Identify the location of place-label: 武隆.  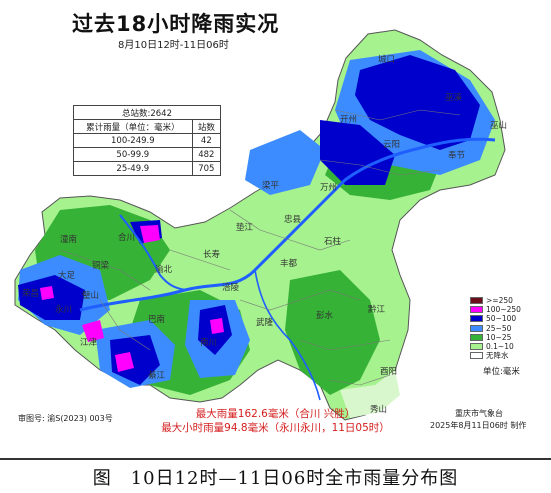
(265, 322).